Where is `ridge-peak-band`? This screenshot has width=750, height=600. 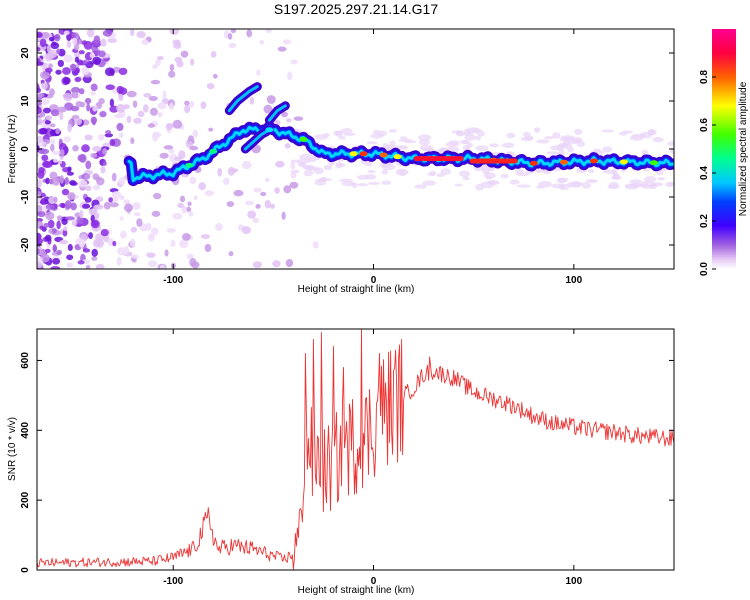 ridge-peak-band is located at coordinates (493, 161).